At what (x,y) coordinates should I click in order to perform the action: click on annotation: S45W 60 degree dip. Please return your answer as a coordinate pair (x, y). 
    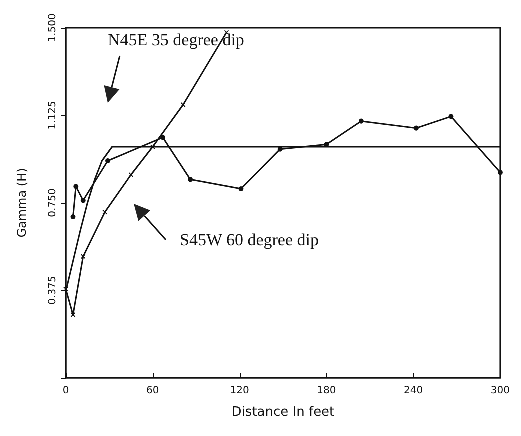
    Looking at the image, I should click on (249, 240).